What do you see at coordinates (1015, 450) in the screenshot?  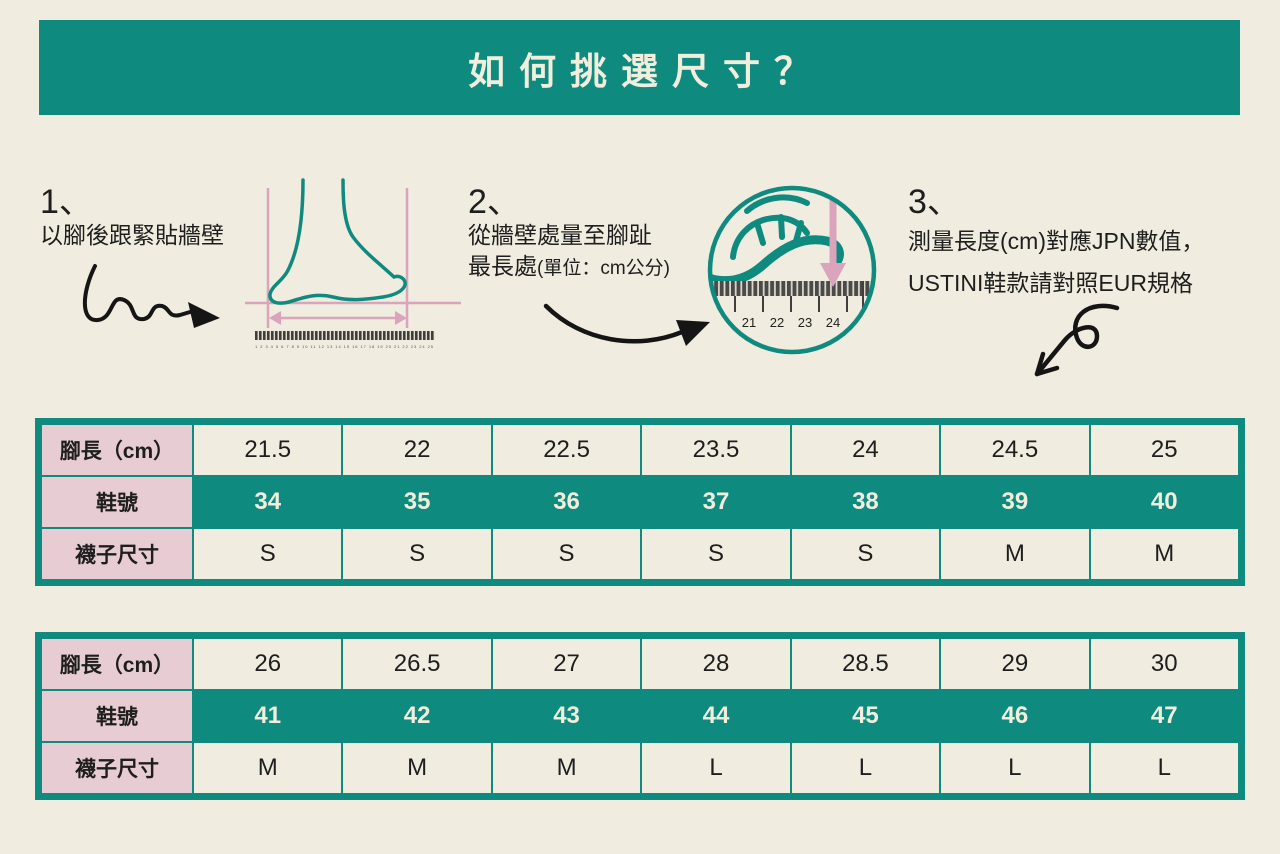 I see `foot-length-value: 24.5` at bounding box center [1015, 450].